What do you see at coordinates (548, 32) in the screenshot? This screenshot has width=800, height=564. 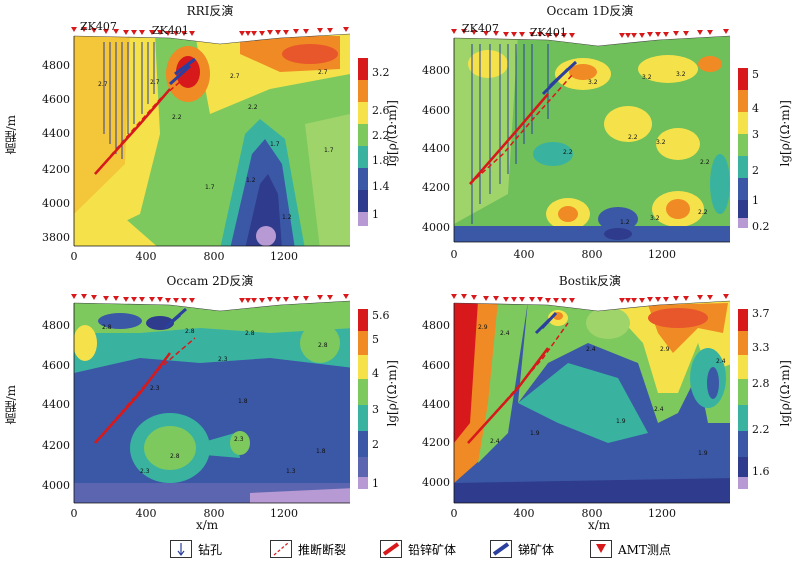 I see `well-label-zk401: ZK401` at bounding box center [548, 32].